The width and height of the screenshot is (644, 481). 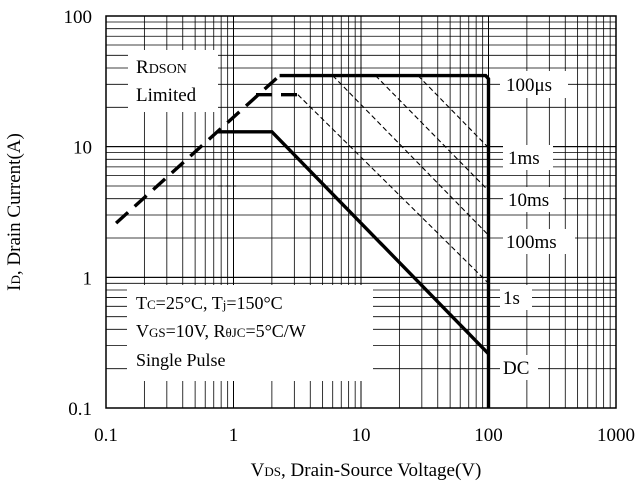 I want to click on conditions-box-bg, so click(x=250, y=333).